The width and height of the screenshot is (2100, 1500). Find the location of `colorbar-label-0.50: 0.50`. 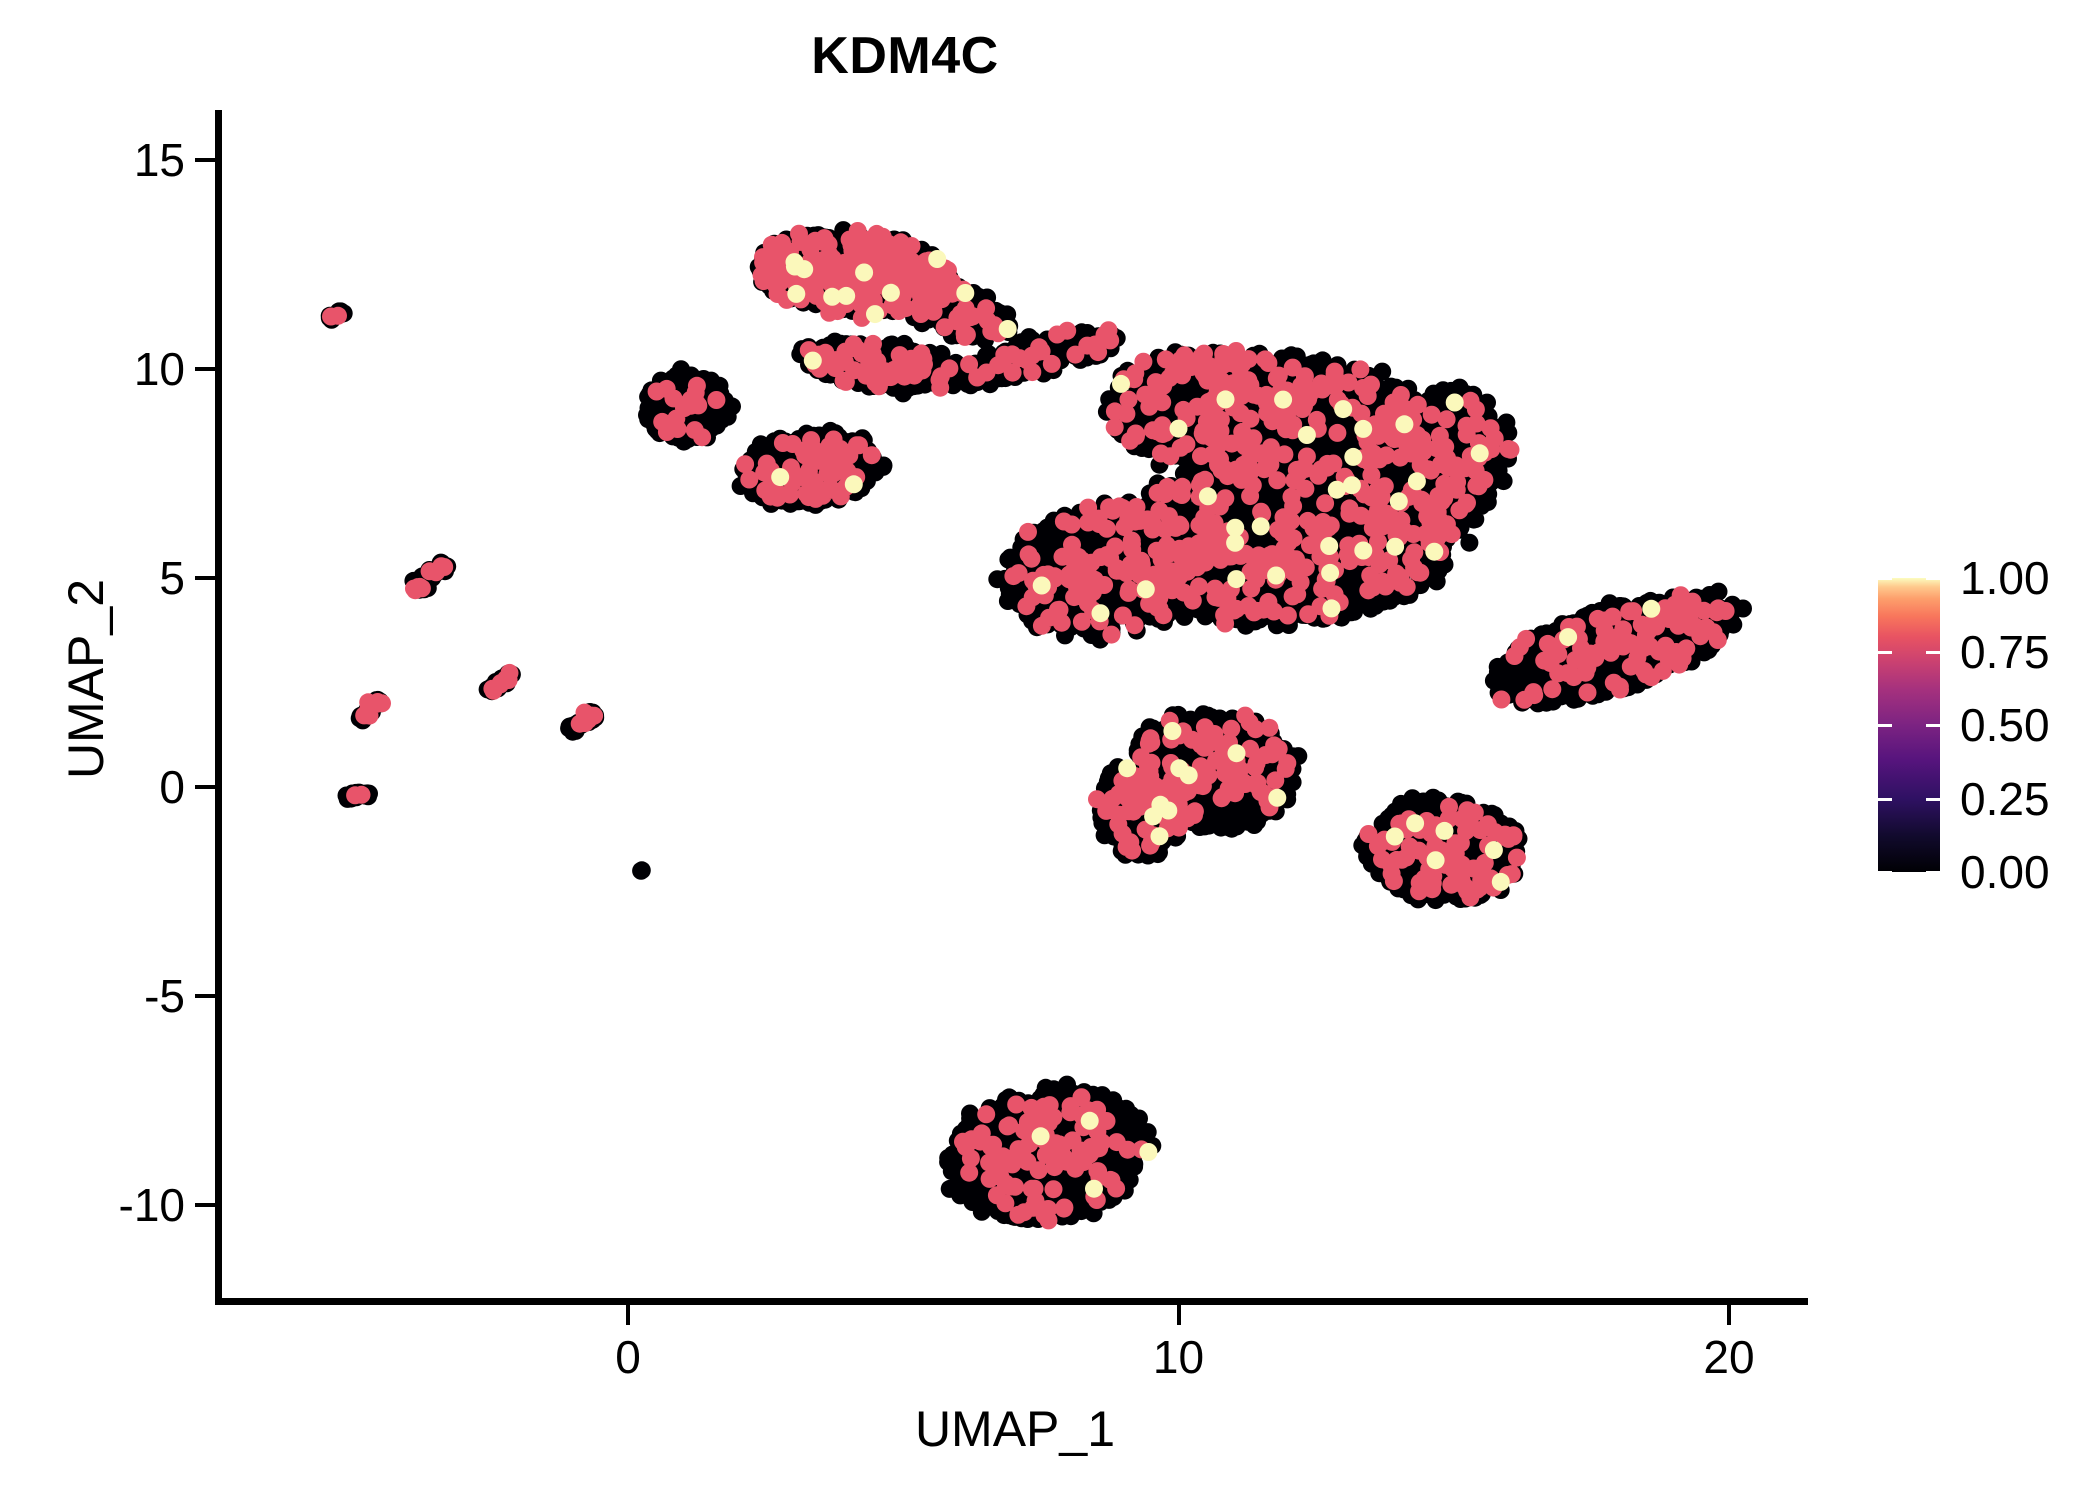

colorbar-label-0.50: 0.50 is located at coordinates (2005, 725).